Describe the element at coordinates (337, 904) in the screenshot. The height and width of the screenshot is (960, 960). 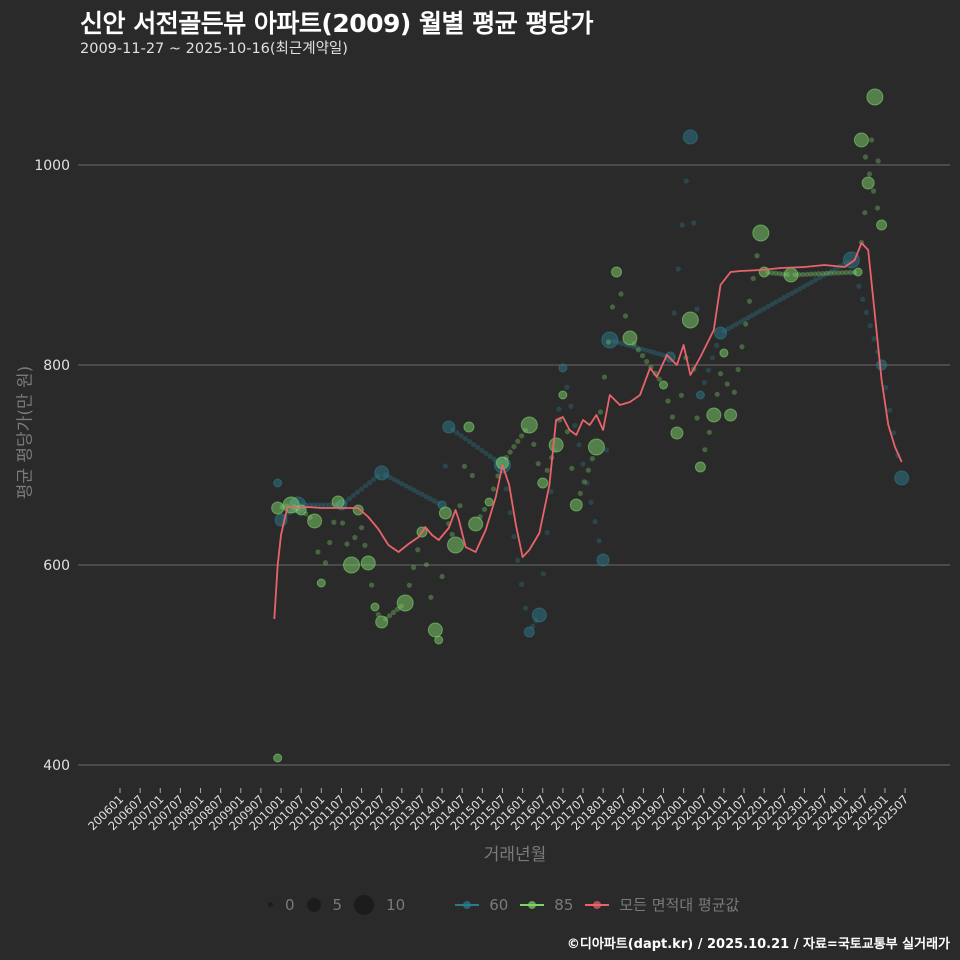
I see `legend-size-label: 5` at that location.